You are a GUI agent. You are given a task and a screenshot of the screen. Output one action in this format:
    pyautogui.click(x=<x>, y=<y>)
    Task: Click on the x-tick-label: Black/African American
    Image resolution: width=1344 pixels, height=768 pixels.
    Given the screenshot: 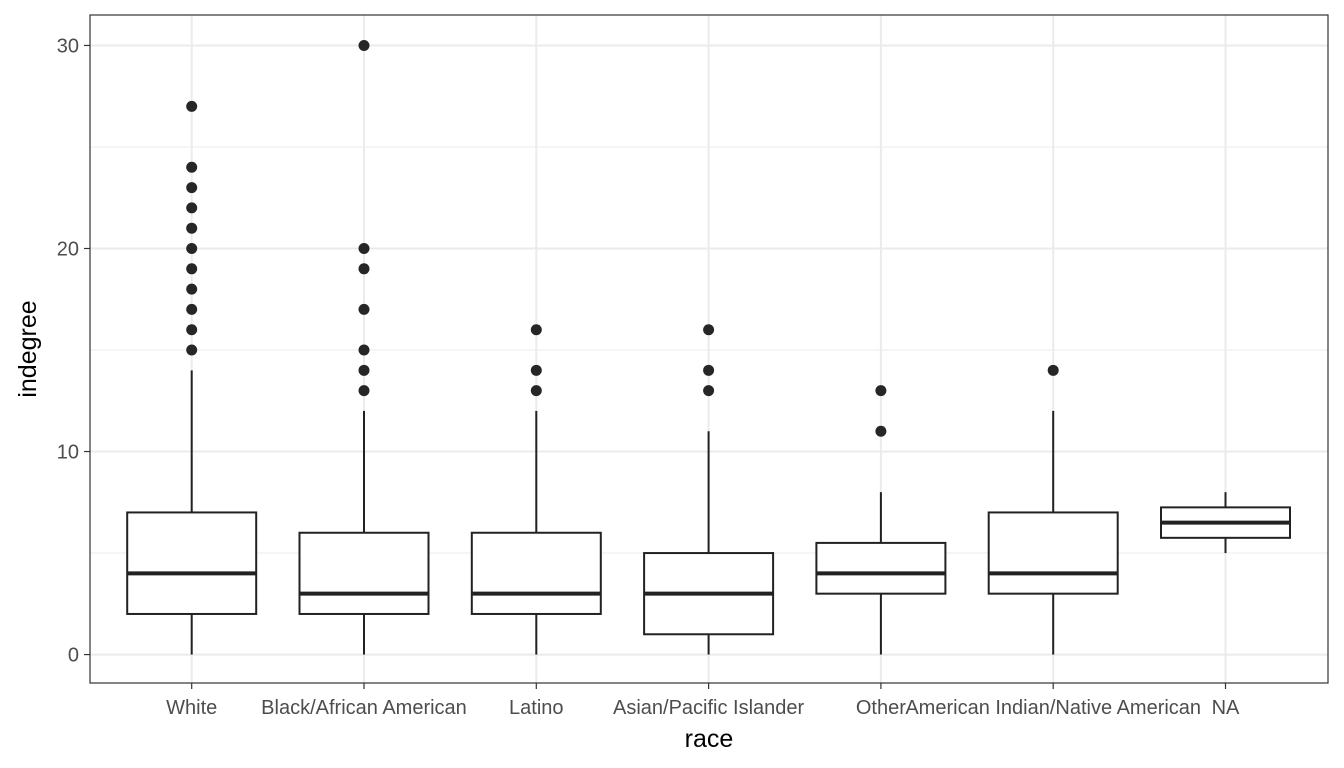 What is the action you would take?
    pyautogui.click(x=364, y=708)
    